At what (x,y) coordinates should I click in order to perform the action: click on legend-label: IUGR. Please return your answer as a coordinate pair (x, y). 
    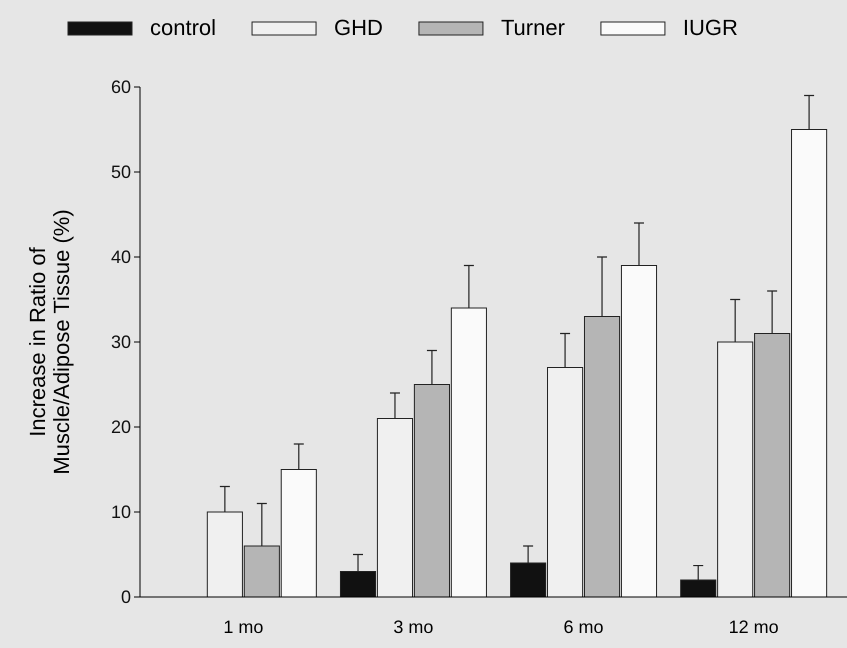
    Looking at the image, I should click on (710, 27).